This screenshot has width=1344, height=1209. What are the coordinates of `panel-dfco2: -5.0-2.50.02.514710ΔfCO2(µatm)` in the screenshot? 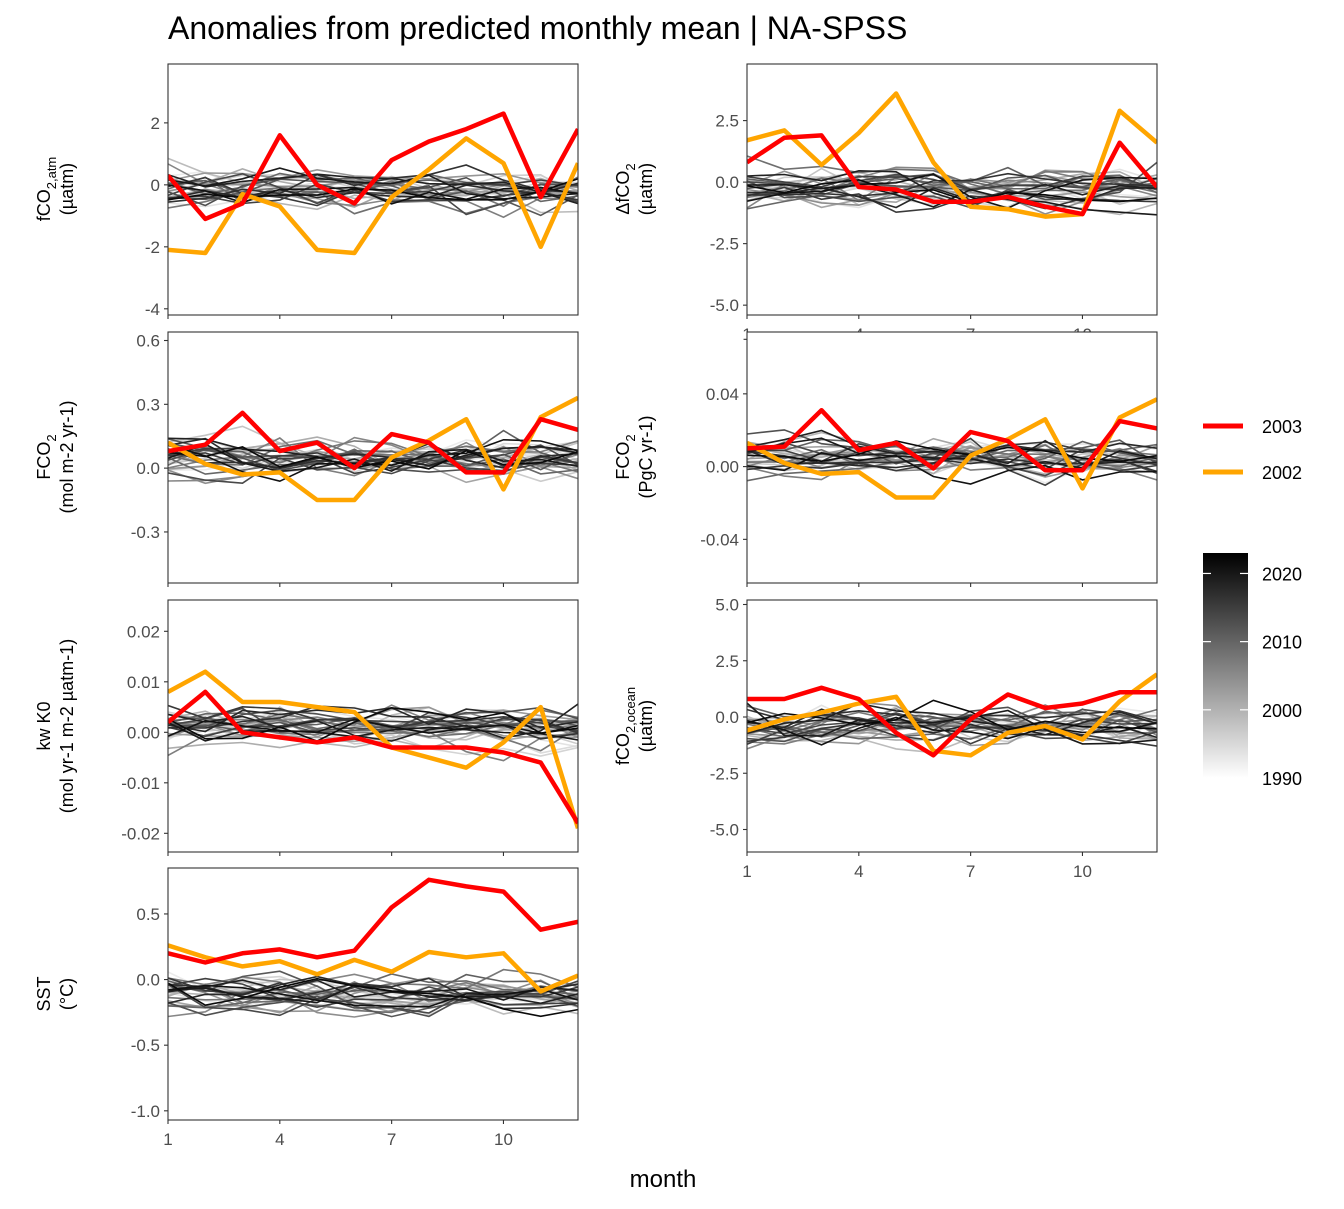 It's located at (885, 203).